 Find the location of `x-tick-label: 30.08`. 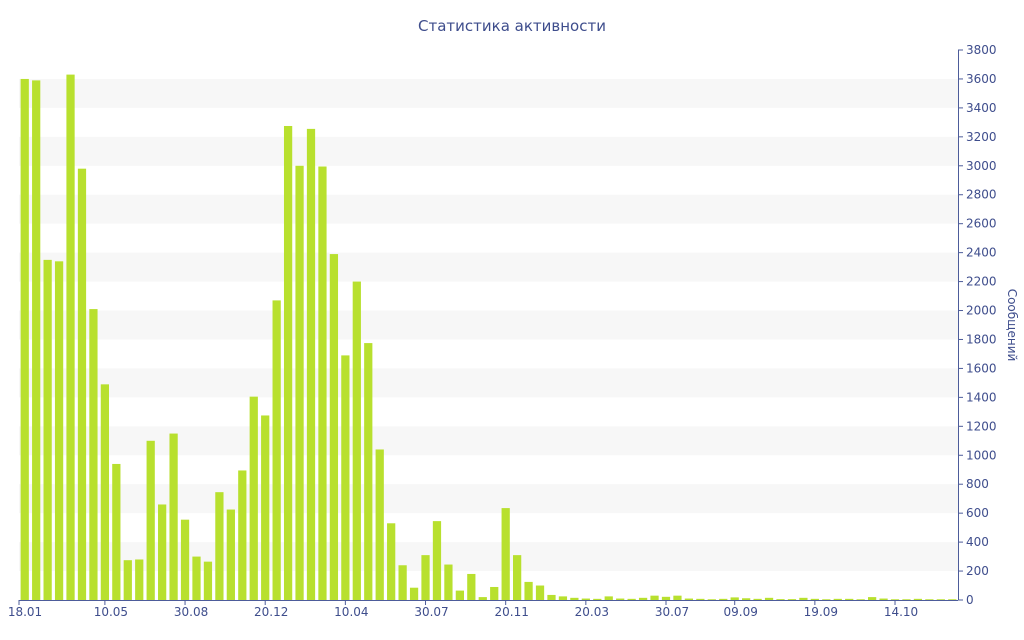

x-tick-label: 30.08 is located at coordinates (191, 612).